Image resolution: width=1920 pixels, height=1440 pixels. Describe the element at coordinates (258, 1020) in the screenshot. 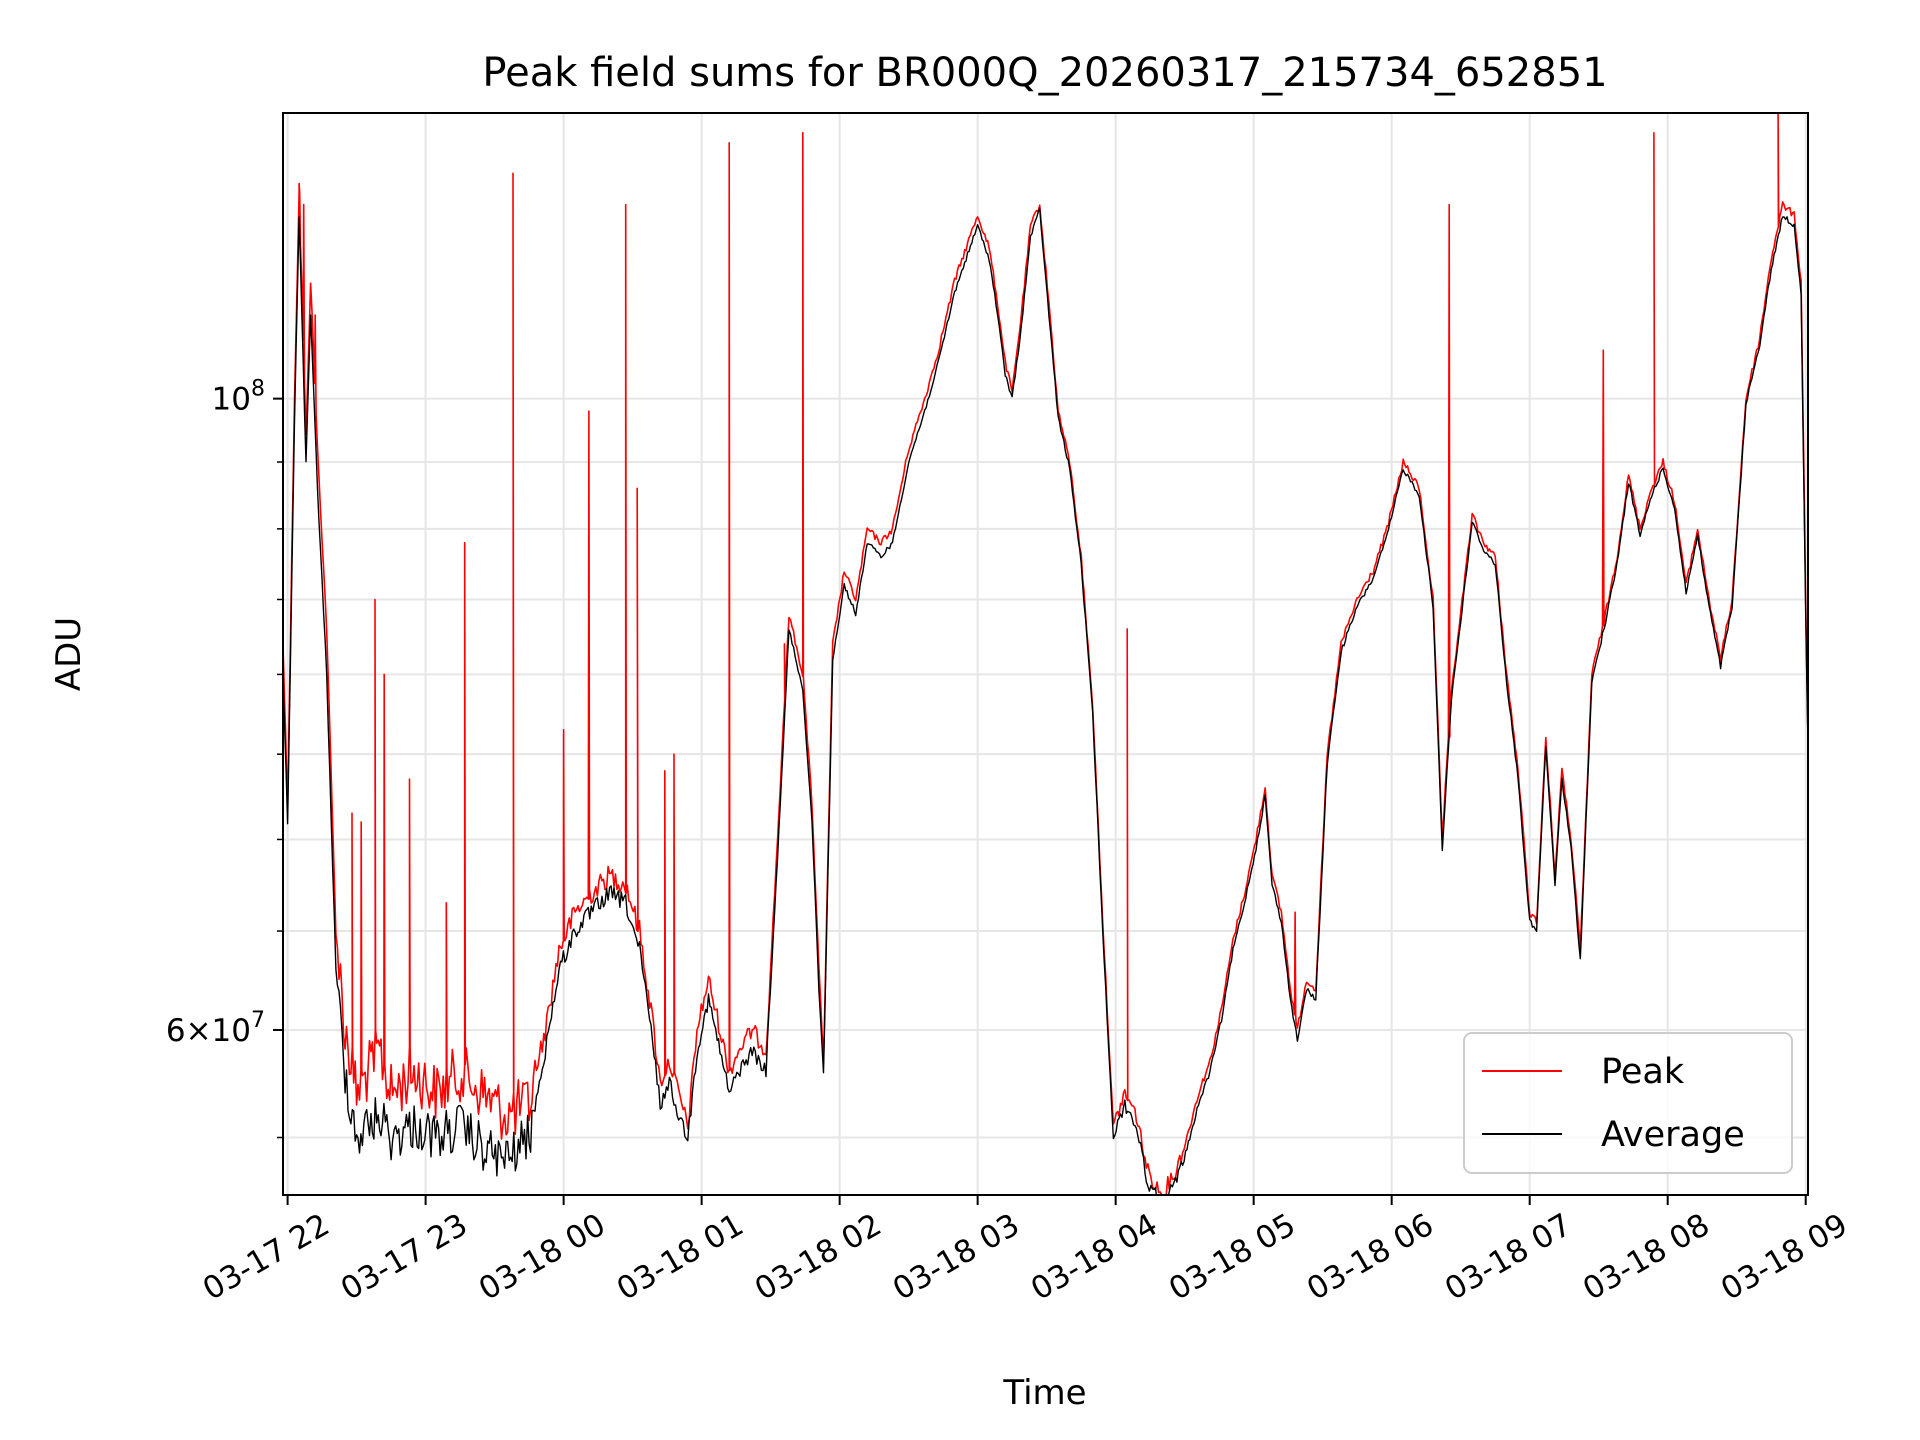

I see `y-tick-label-exponent: 7` at that location.